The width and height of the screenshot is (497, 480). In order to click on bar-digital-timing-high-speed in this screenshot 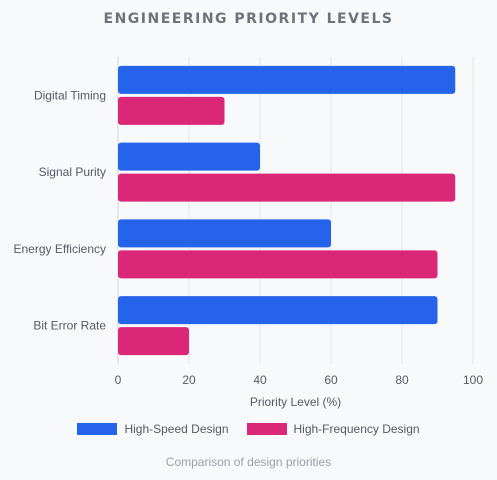, I will do `click(287, 79)`.